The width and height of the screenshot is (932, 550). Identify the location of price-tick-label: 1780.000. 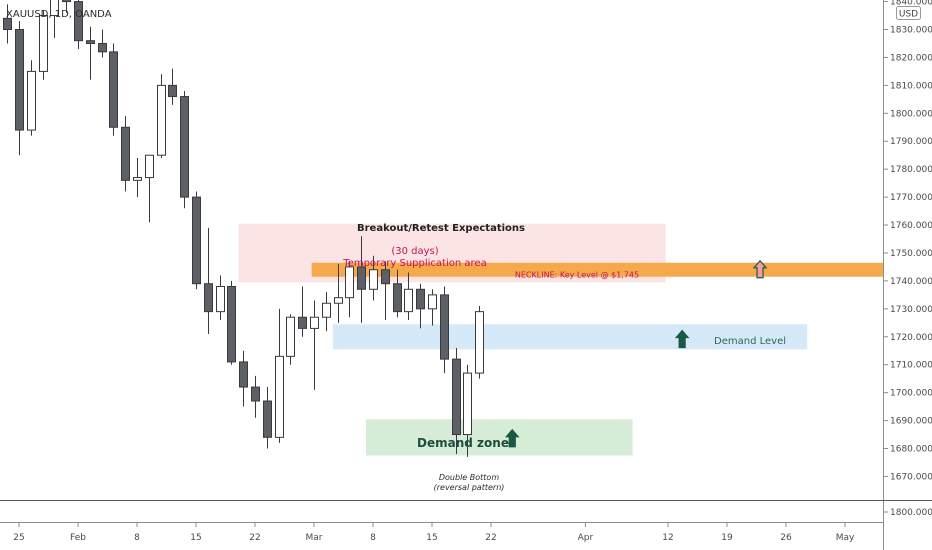
(911, 170).